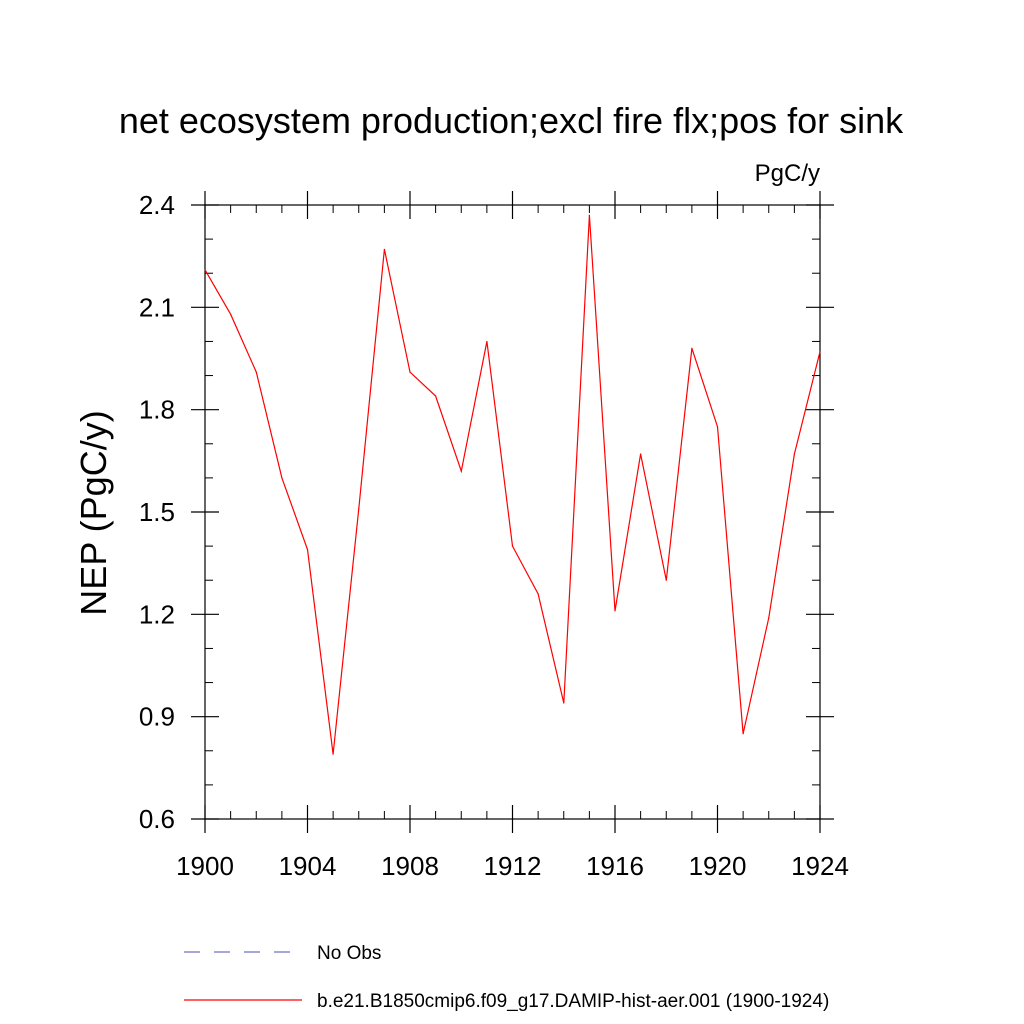  I want to click on legend-label: No Obs, so click(349, 953).